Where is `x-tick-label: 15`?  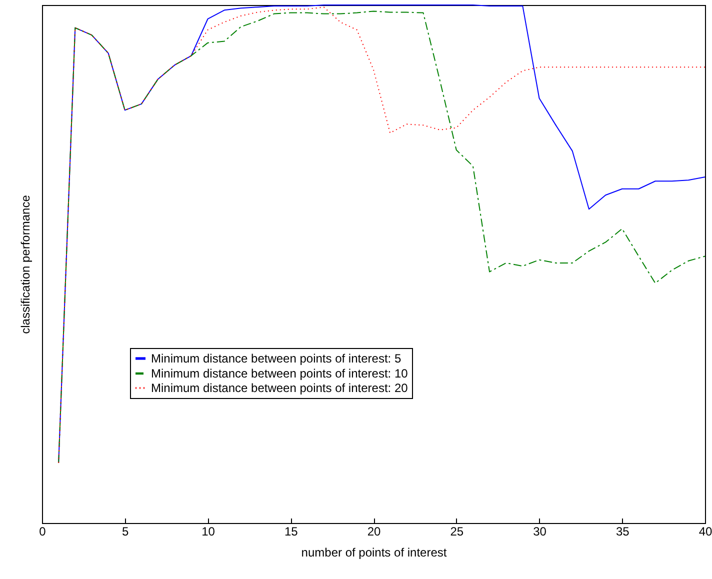 x-tick-label: 15 is located at coordinates (291, 531).